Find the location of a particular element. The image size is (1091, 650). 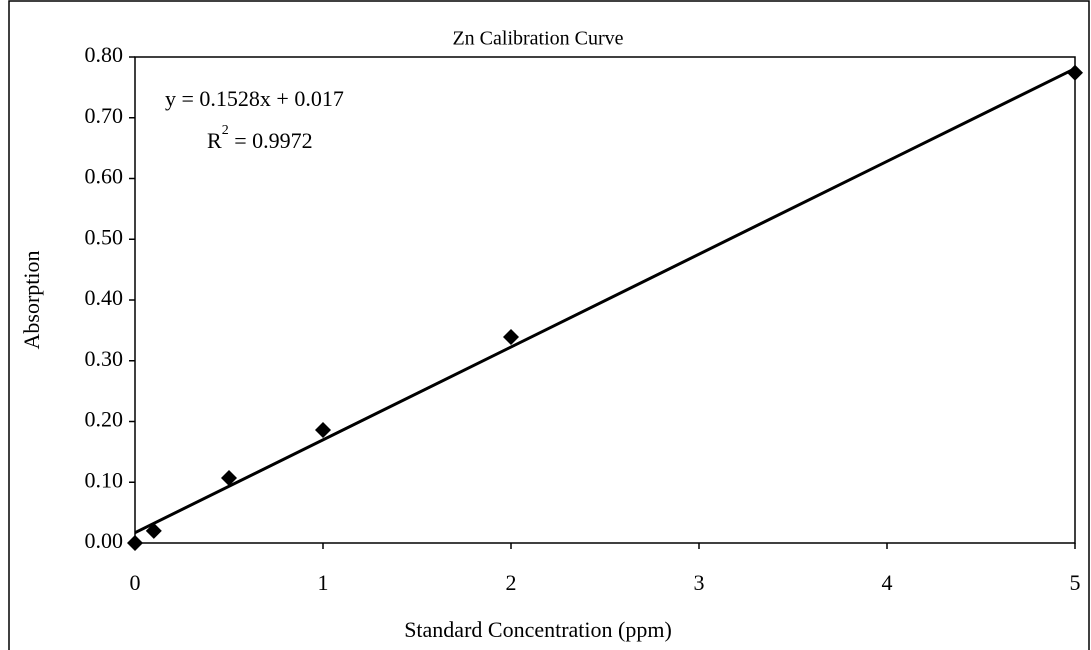

y-tick-label: 0.80 is located at coordinates (104, 54).